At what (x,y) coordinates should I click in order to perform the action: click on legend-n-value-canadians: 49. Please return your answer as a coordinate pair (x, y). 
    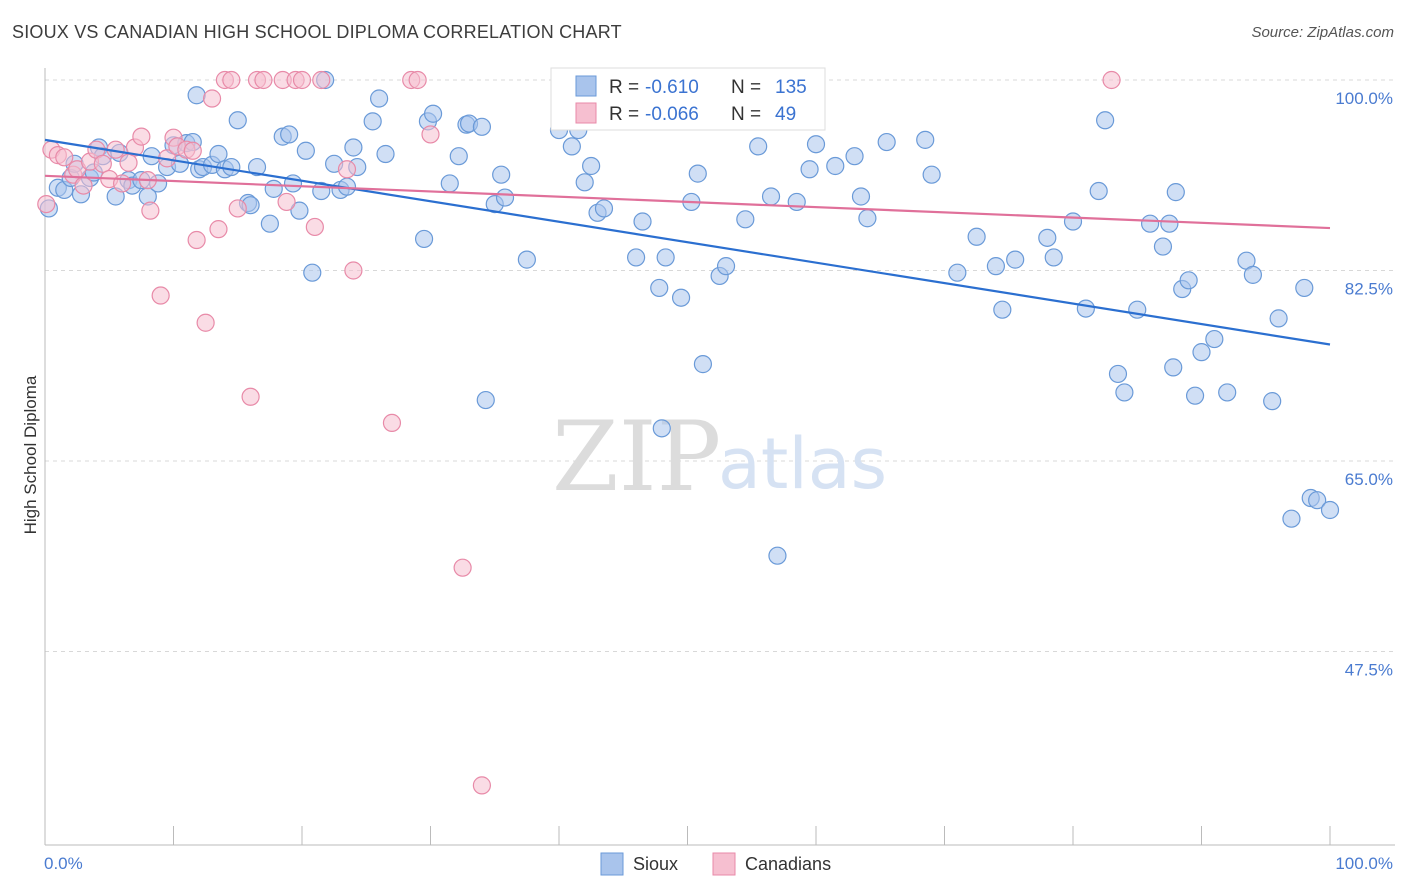
    Looking at the image, I should click on (785, 114).